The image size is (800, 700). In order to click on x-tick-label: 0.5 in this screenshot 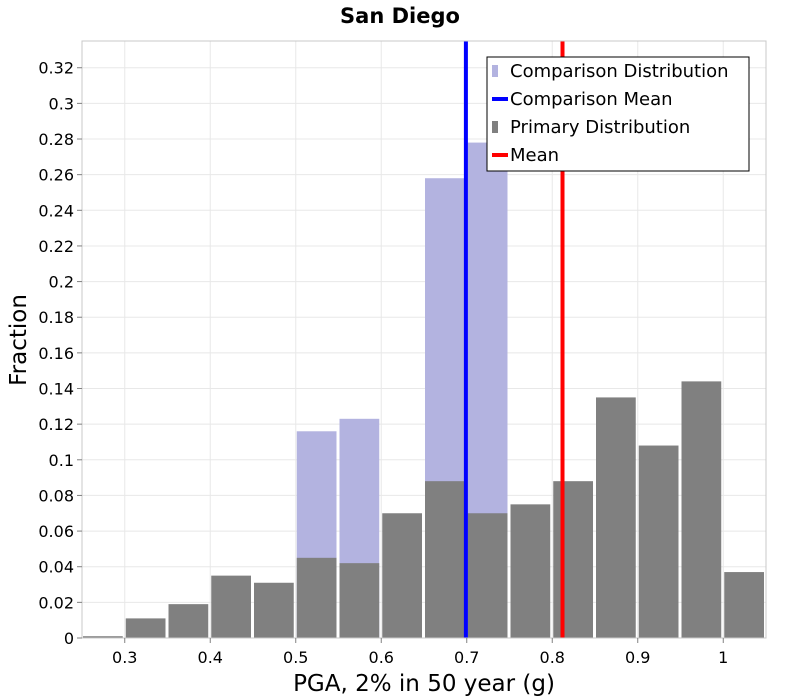, I will do `click(295, 657)`.